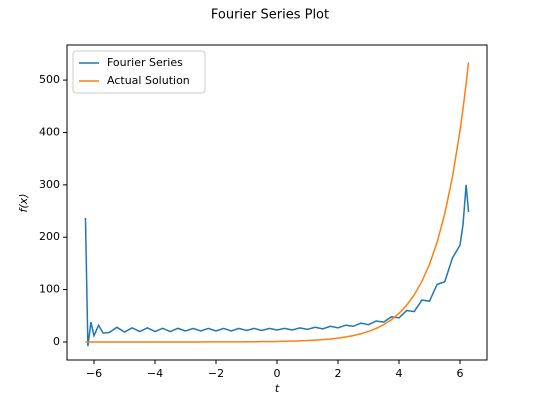 The width and height of the screenshot is (540, 405). What do you see at coordinates (155, 373) in the screenshot?
I see `x-tick-label: −4` at bounding box center [155, 373].